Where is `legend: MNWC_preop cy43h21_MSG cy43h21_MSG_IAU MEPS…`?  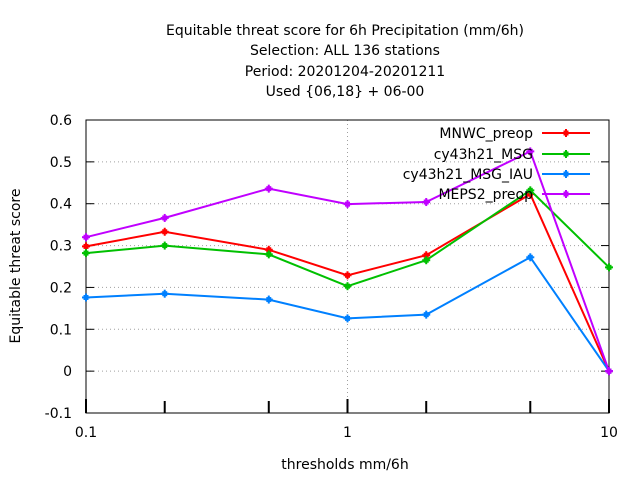
legend: MNWC_preop cy43h21_MSG cy43h21_MSG_IAU MEPS… is located at coordinates (496, 164).